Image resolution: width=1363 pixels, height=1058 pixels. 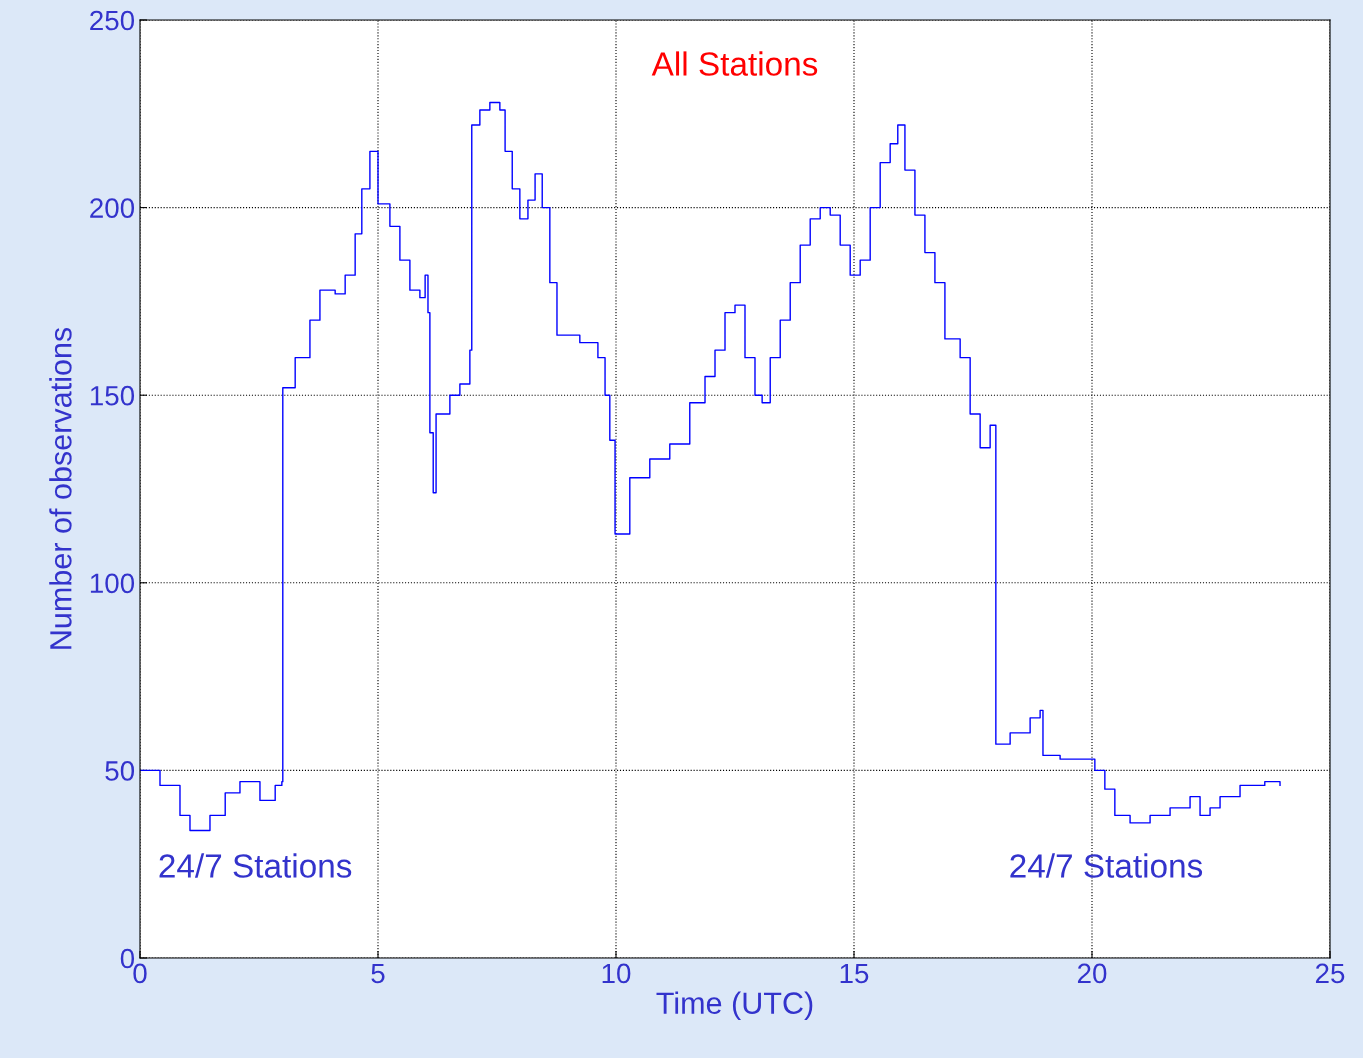 I want to click on x-tick-label: 20, so click(x=1092, y=973).